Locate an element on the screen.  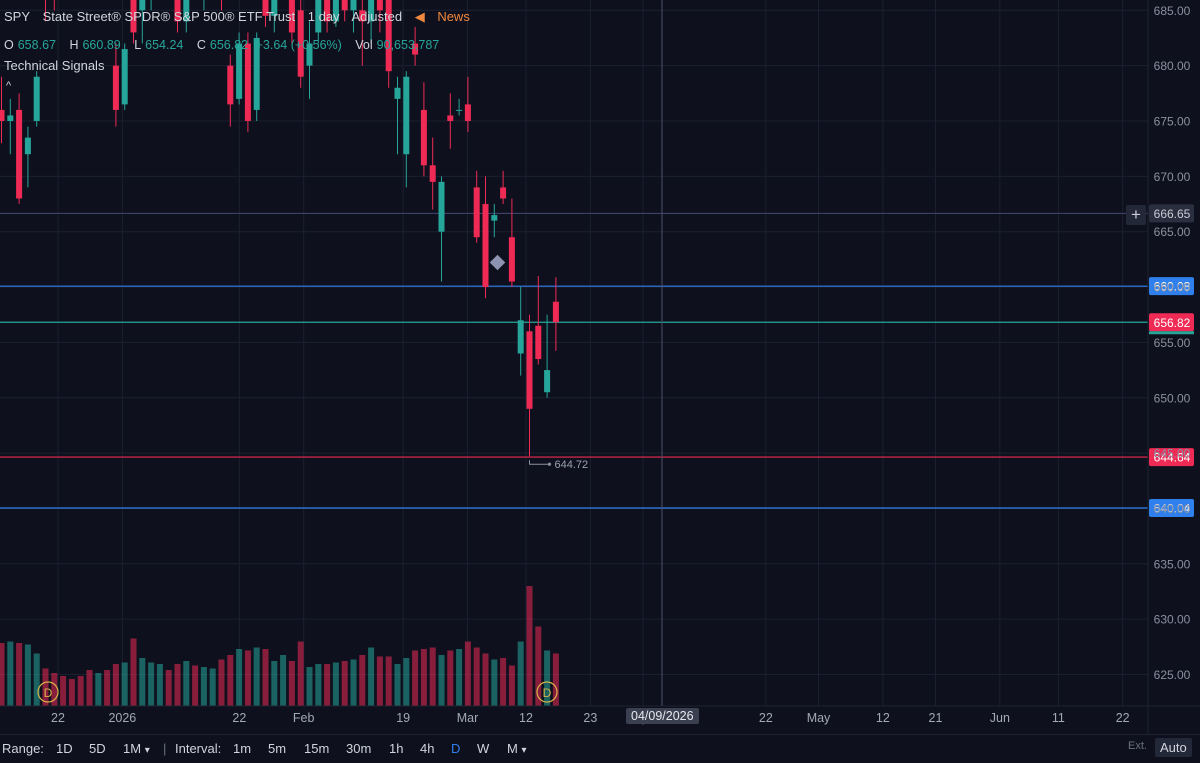
dividend-marker-label: D is located at coordinates (48, 693).